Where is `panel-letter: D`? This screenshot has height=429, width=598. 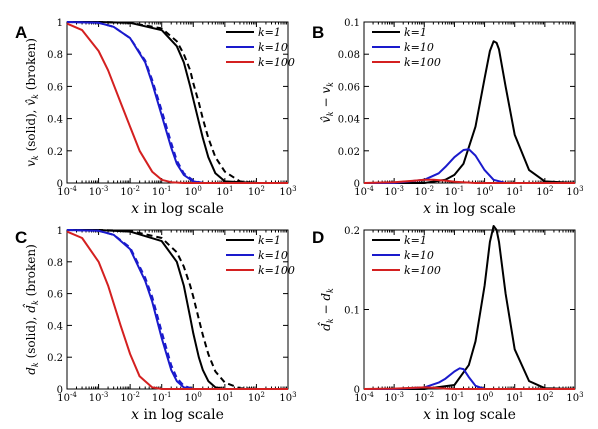
panel-letter: D is located at coordinates (318, 237).